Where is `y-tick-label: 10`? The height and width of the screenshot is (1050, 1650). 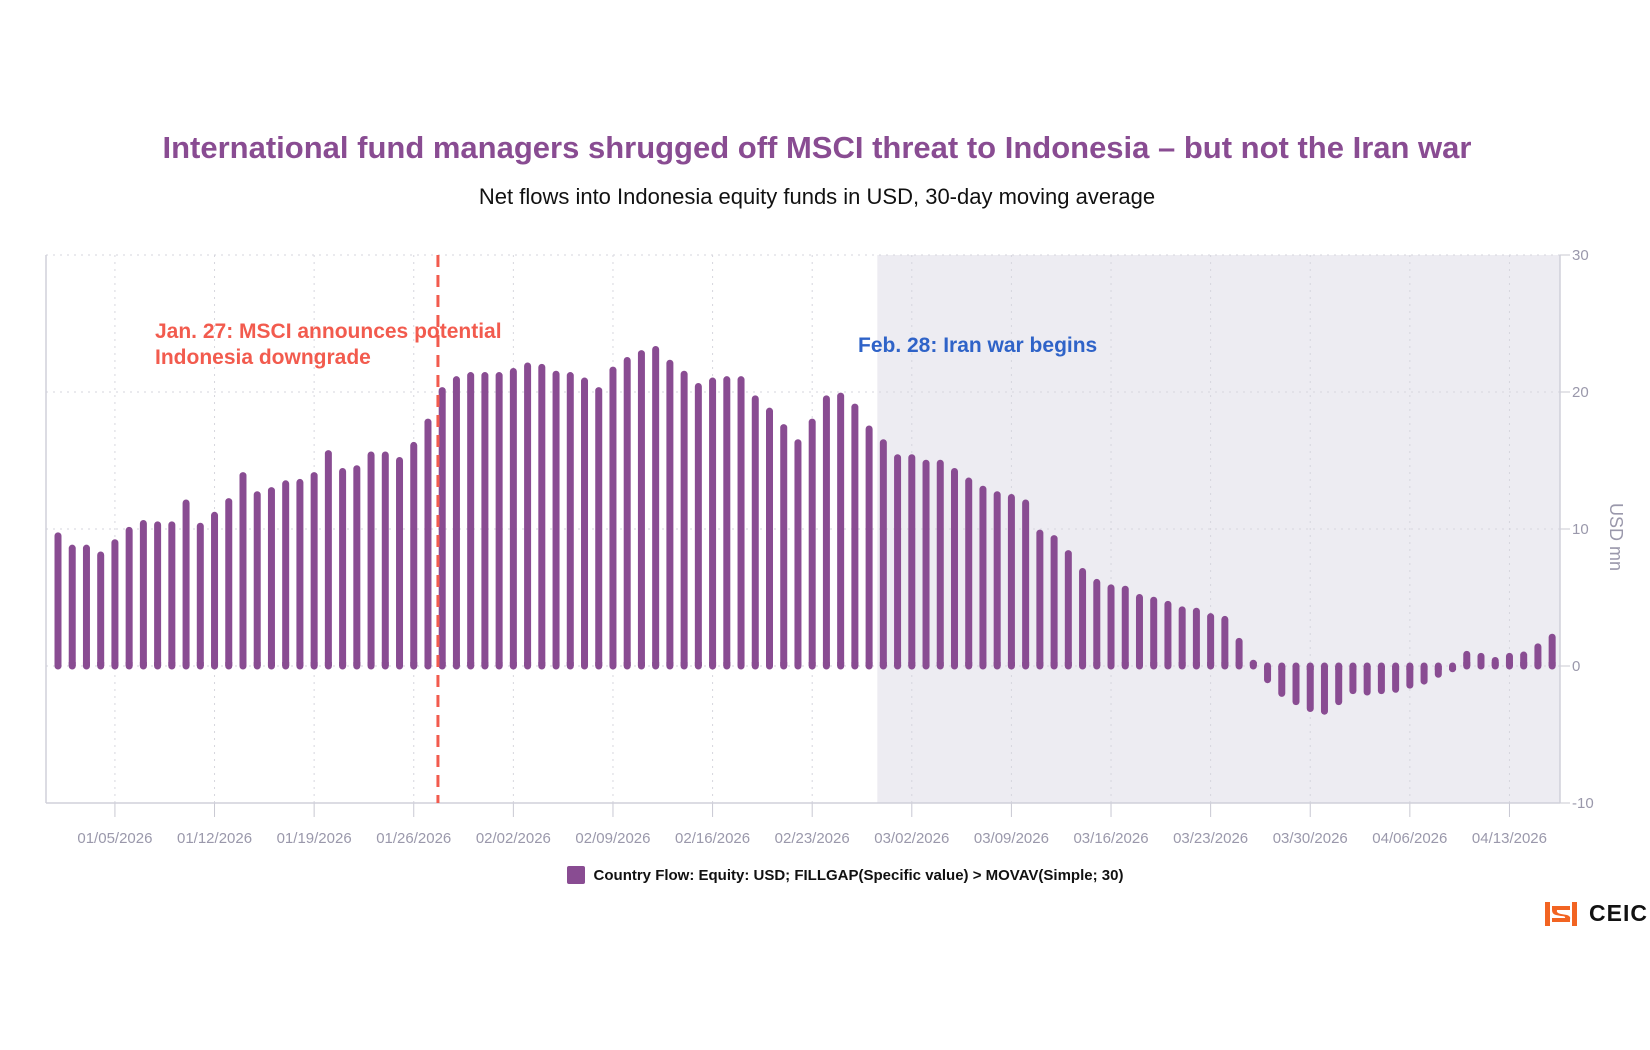 y-tick-label: 10 is located at coordinates (1580, 529).